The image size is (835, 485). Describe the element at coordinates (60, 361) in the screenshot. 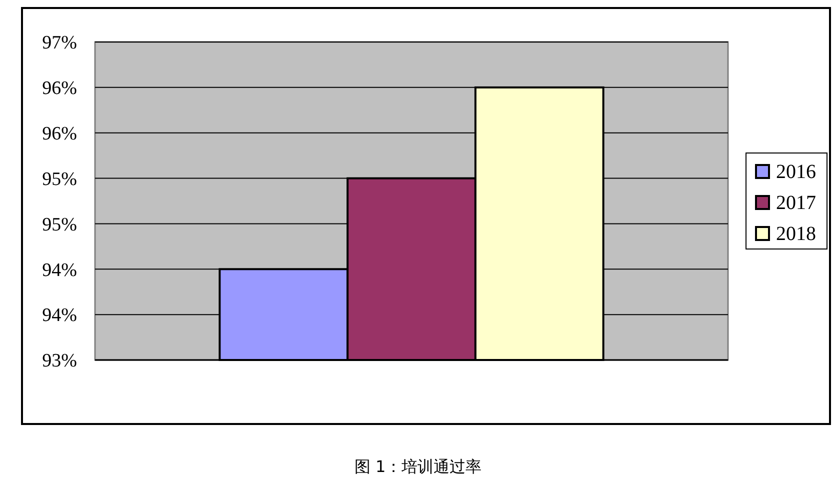

I see `y-tick-label: 93%` at that location.